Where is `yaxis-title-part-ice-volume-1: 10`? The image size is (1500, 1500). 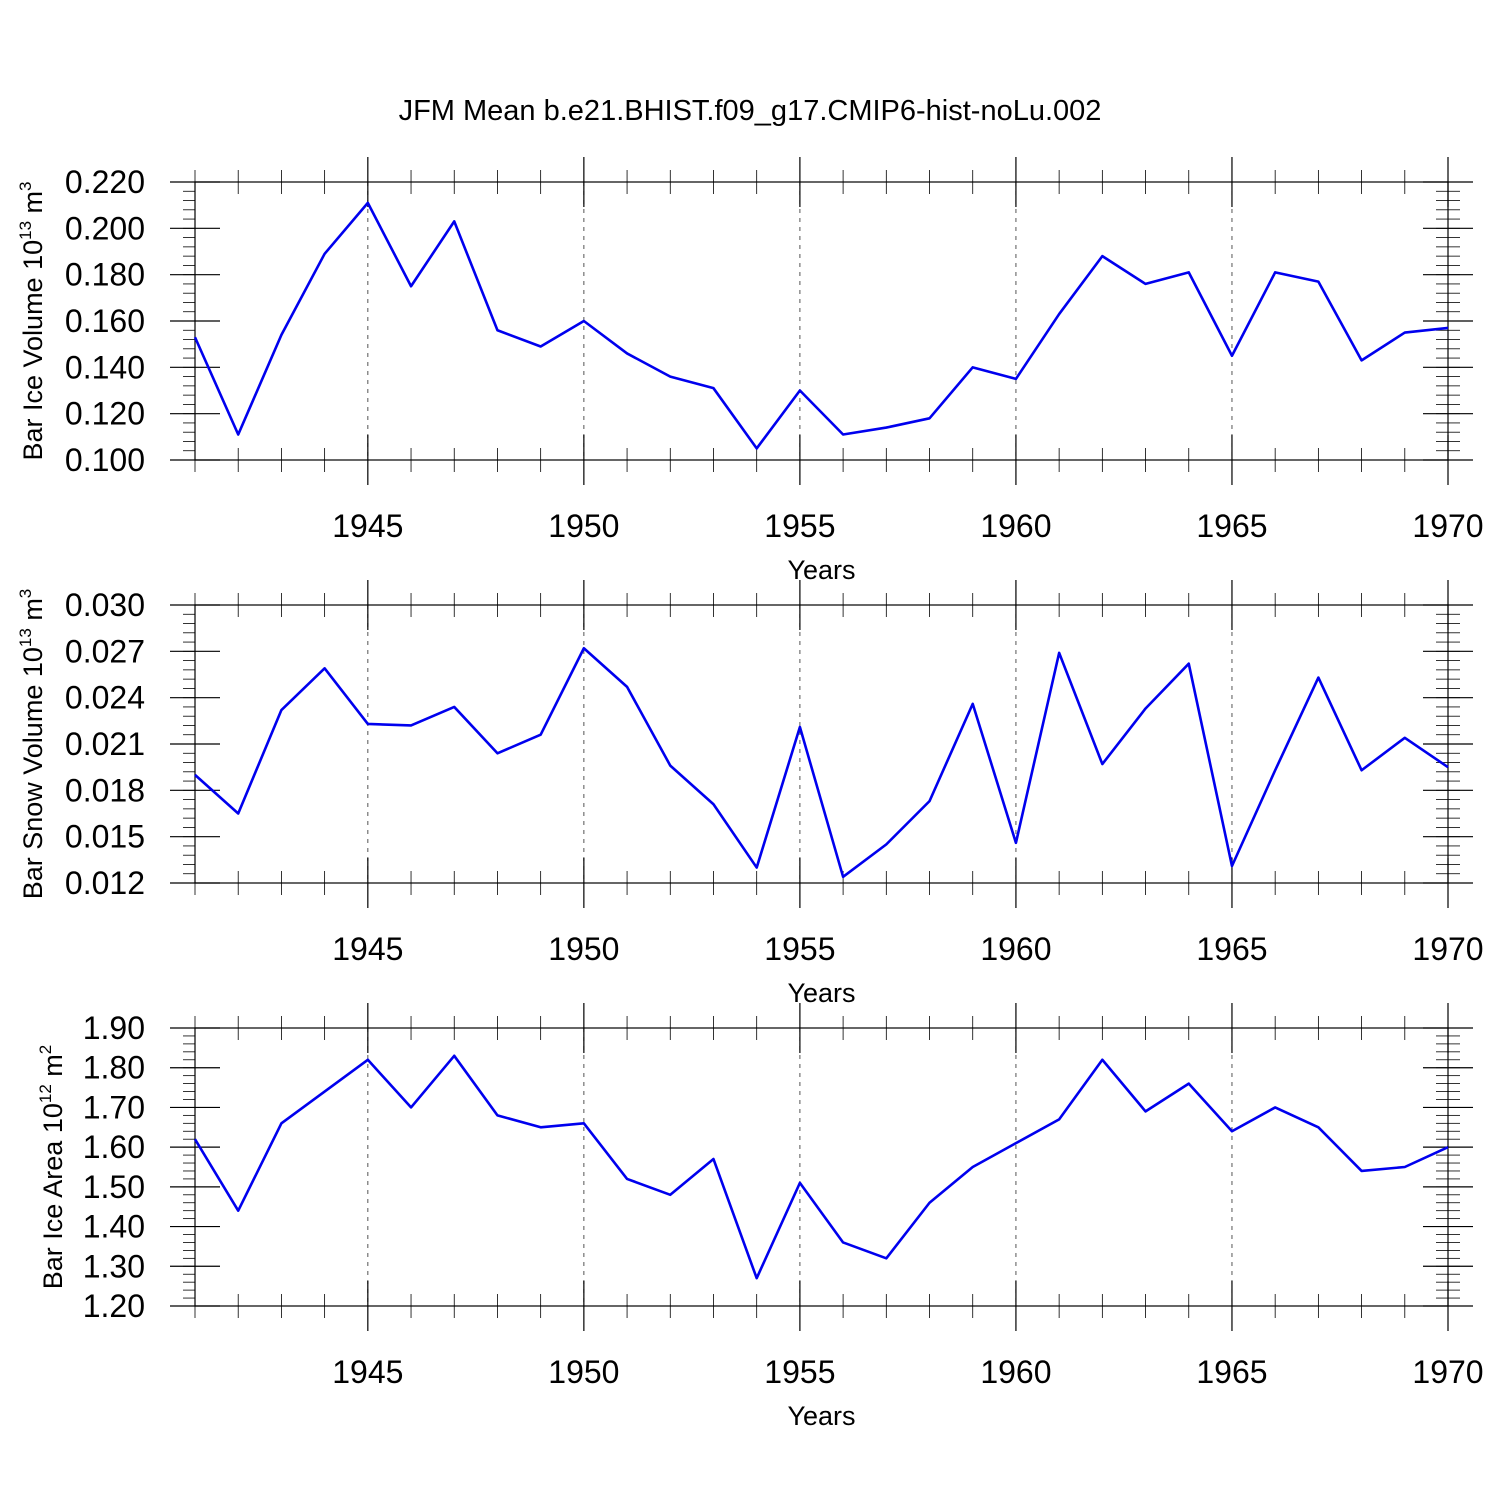 yaxis-title-part-ice-volume-1: 10 is located at coordinates (33, 255).